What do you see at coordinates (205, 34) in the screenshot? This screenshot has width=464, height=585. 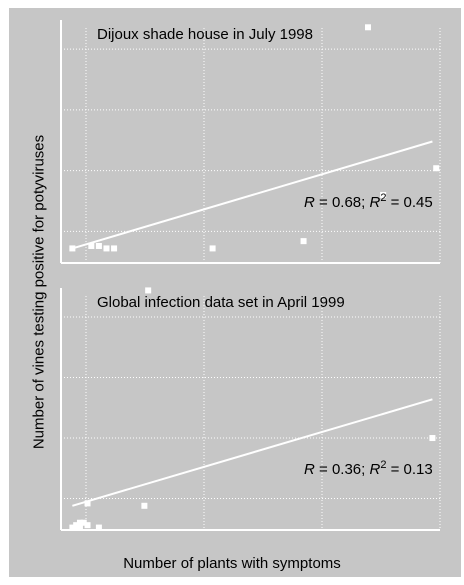 I see `top-panel-title: Dijoux shade house in July 1998` at bounding box center [205, 34].